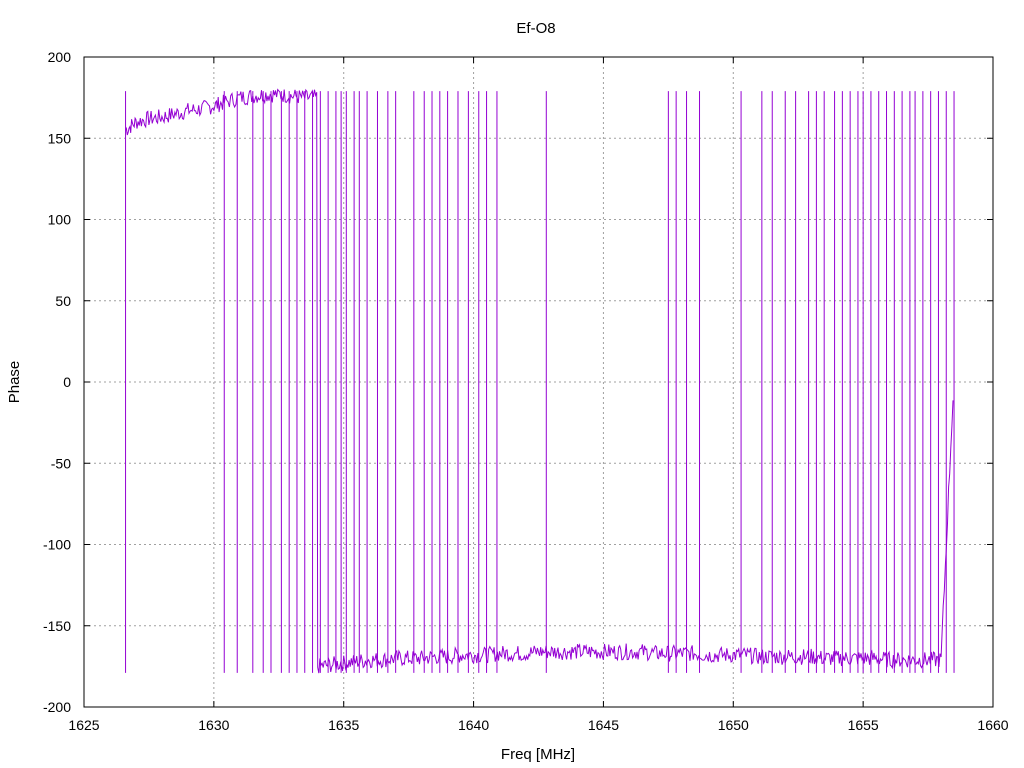 Image resolution: width=1024 pixels, height=768 pixels. Describe the element at coordinates (14, 382) in the screenshot. I see `y-axis-title: Phase` at that location.